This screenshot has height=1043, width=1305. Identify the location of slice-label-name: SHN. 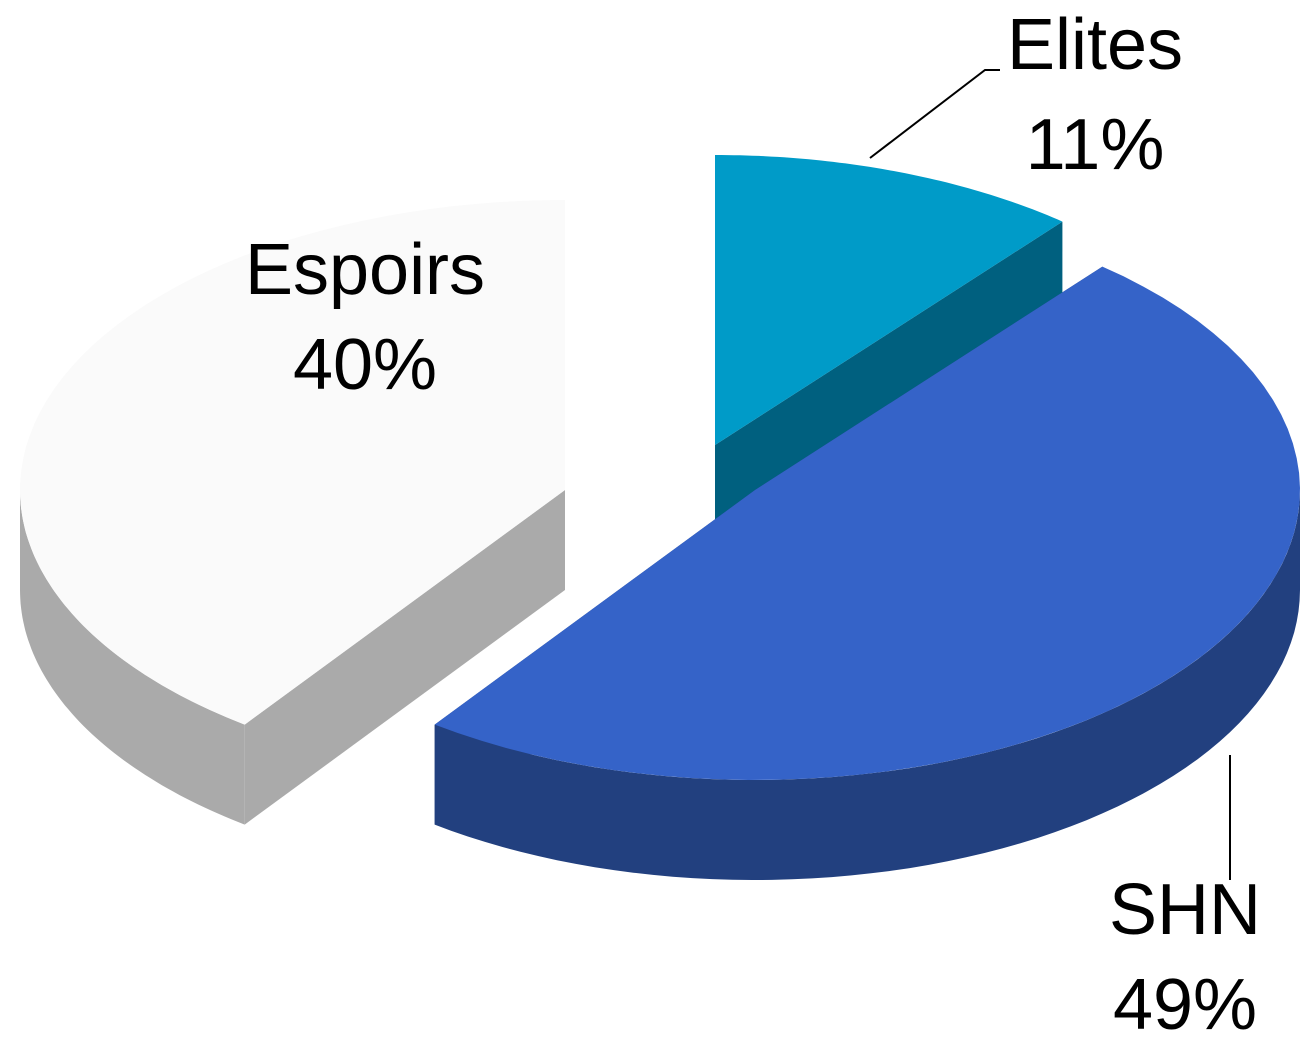
(1185, 910).